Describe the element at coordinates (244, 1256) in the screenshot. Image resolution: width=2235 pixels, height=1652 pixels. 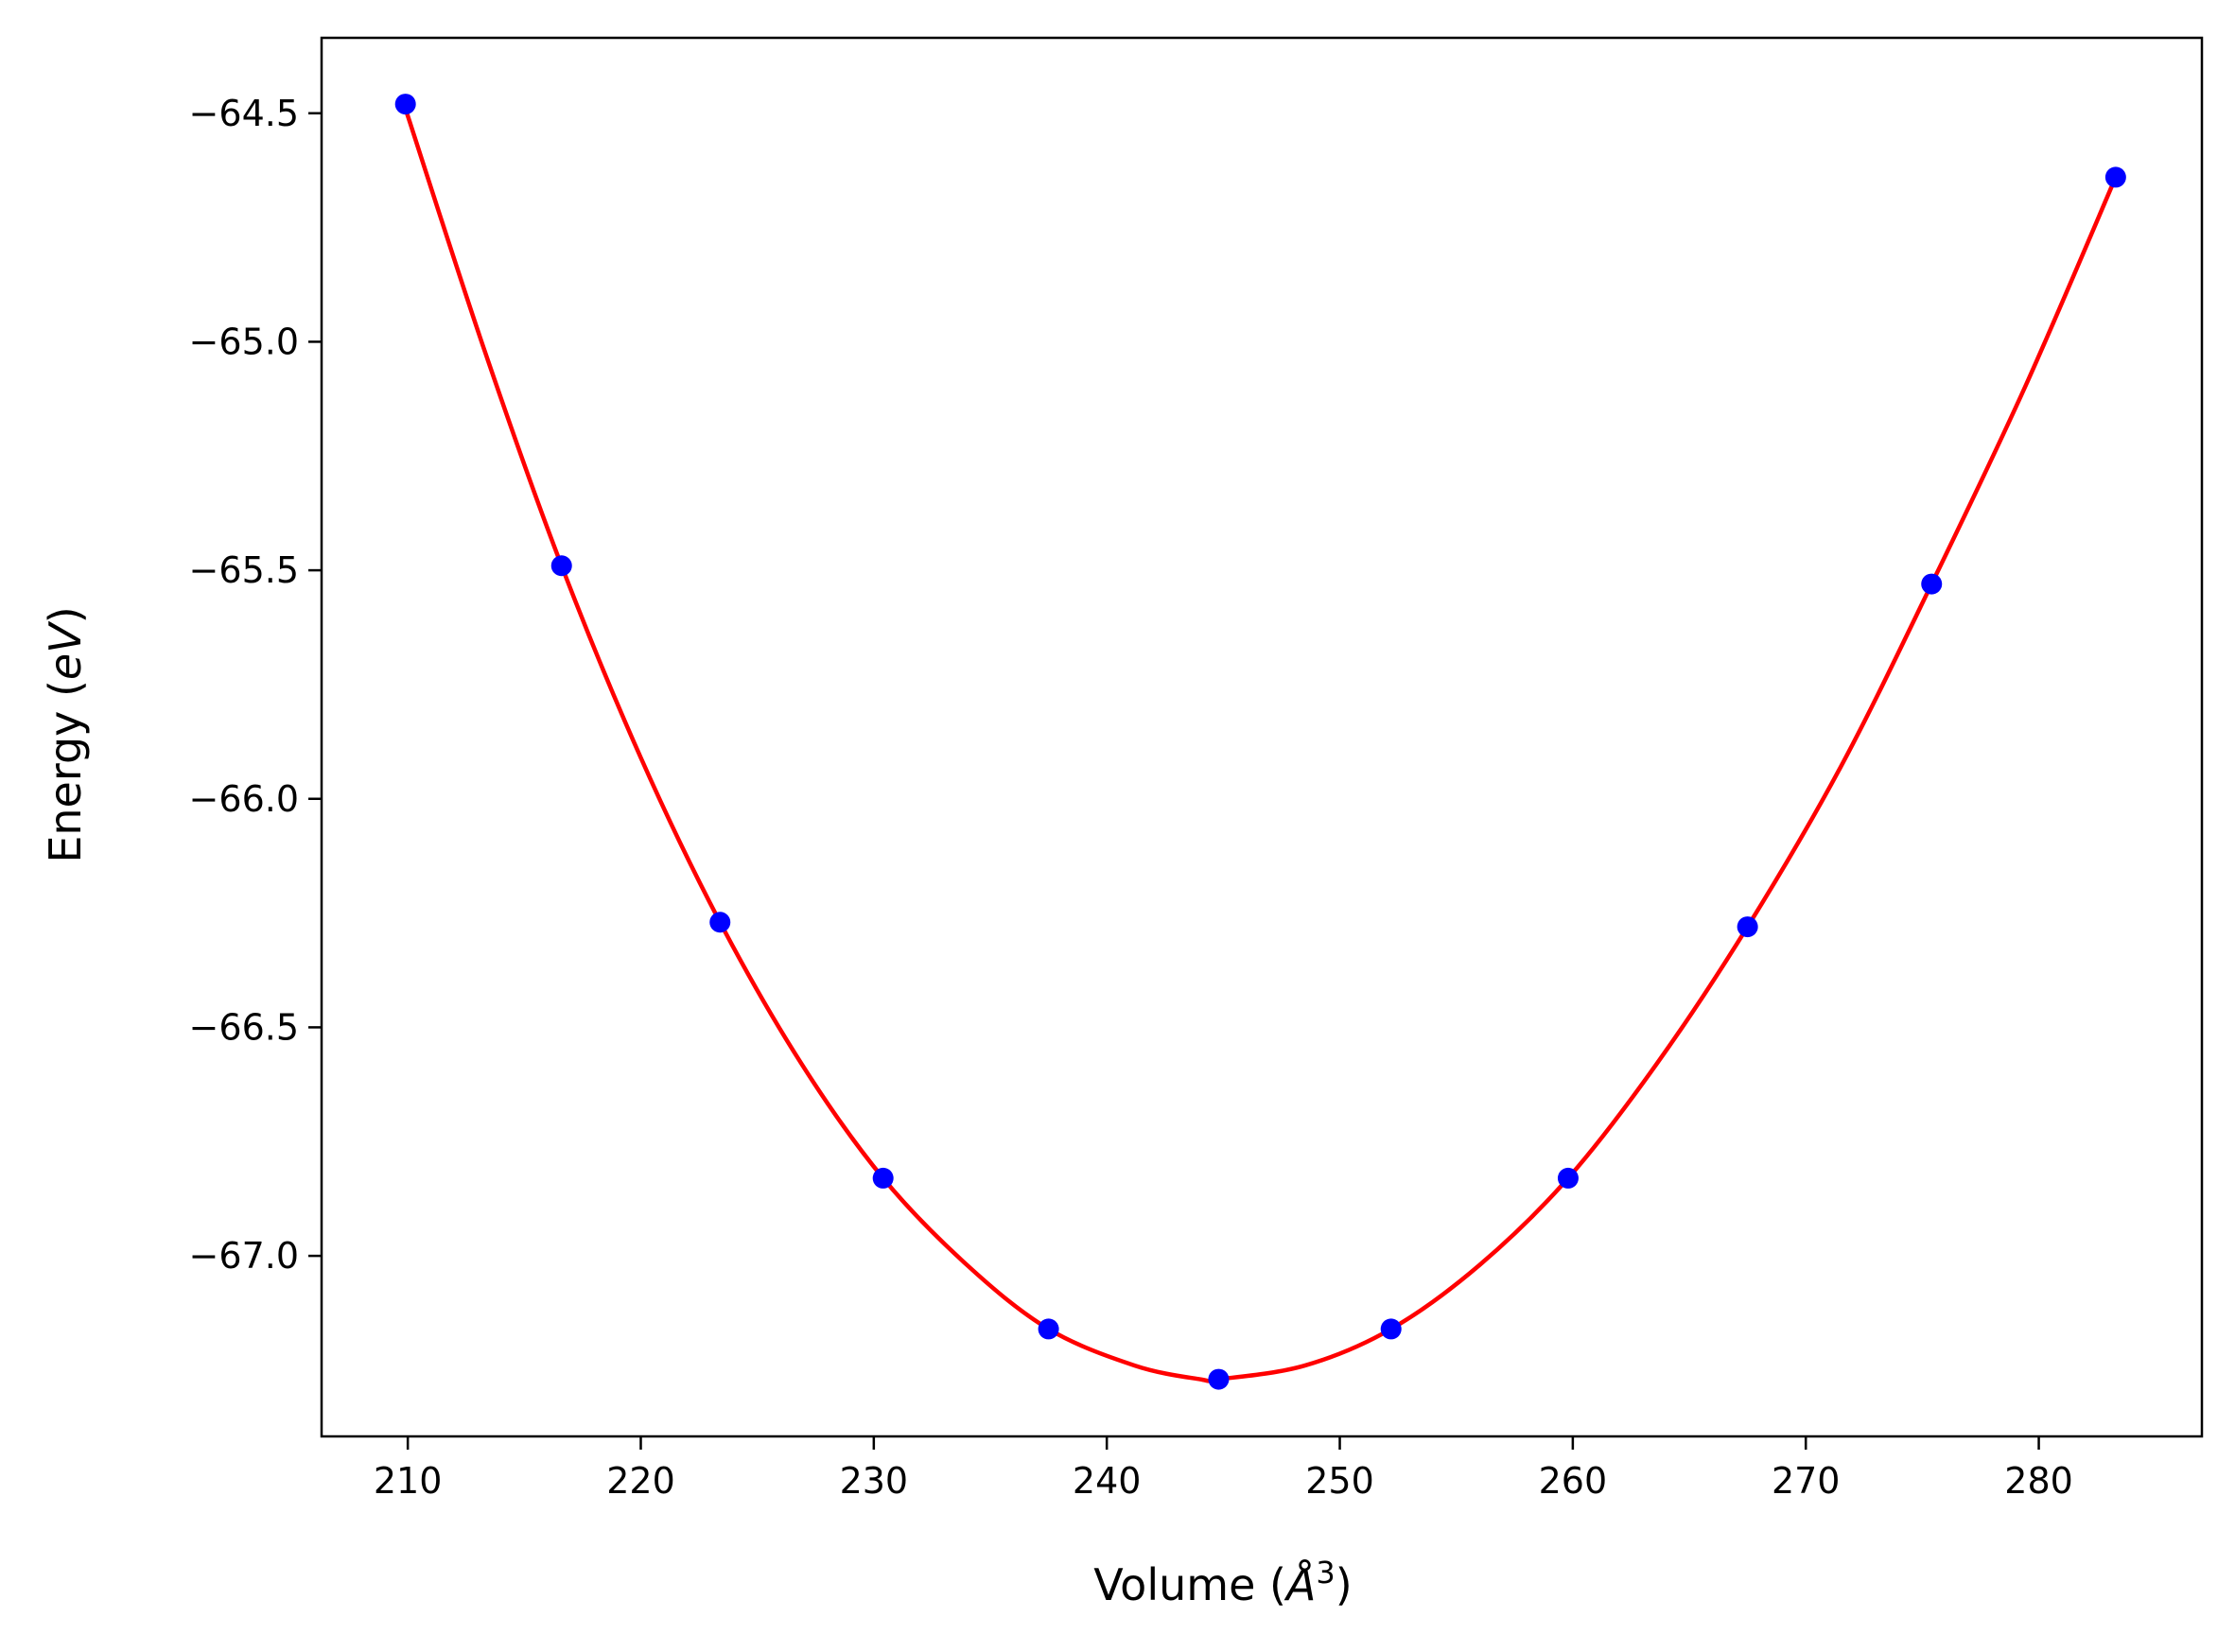
I see `y-tick-label: −67.0` at that location.